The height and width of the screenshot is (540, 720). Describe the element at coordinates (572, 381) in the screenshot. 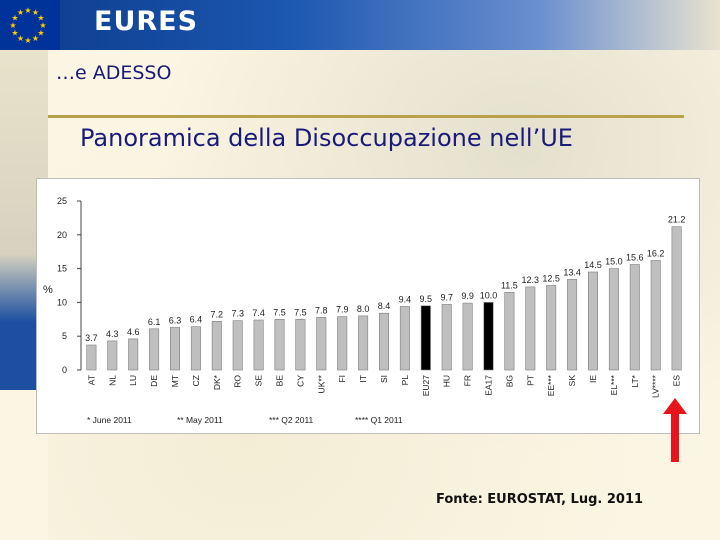

I see `category-label: SK` at that location.